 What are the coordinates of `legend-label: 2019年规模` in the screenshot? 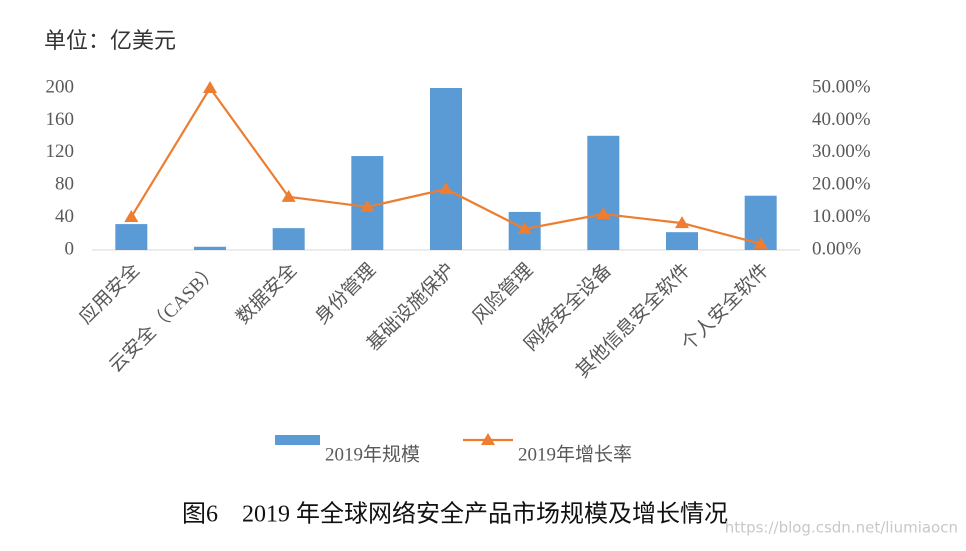 It's located at (372, 454).